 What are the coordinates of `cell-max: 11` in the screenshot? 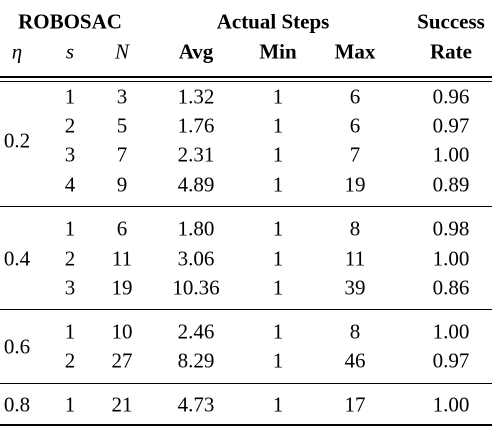 It's located at (355, 258).